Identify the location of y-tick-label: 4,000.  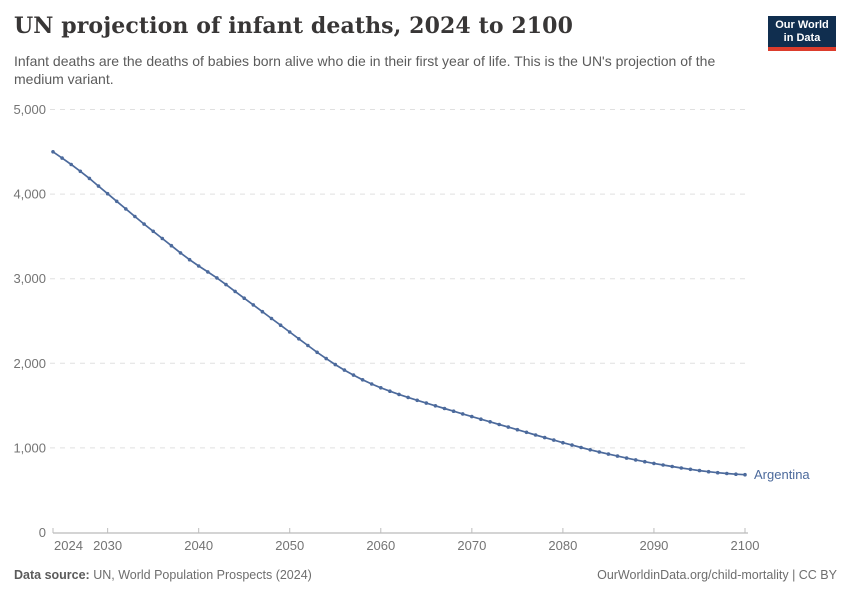
(29, 194).